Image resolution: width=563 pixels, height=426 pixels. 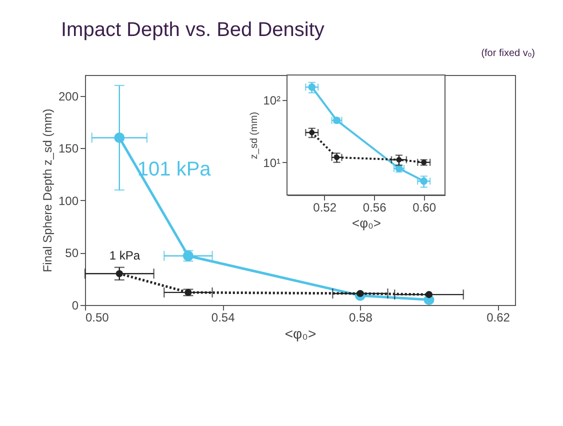 I want to click on x-tick-label: 0.62, so click(x=498, y=317).